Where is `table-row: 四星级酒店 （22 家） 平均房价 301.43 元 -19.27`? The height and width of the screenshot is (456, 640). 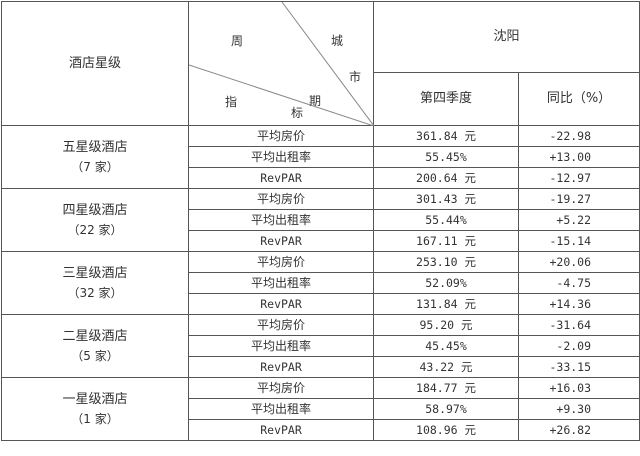 table-row: 四星级酒店 （22 家） 平均房价 301.43 元 -19.27 is located at coordinates (320, 220).